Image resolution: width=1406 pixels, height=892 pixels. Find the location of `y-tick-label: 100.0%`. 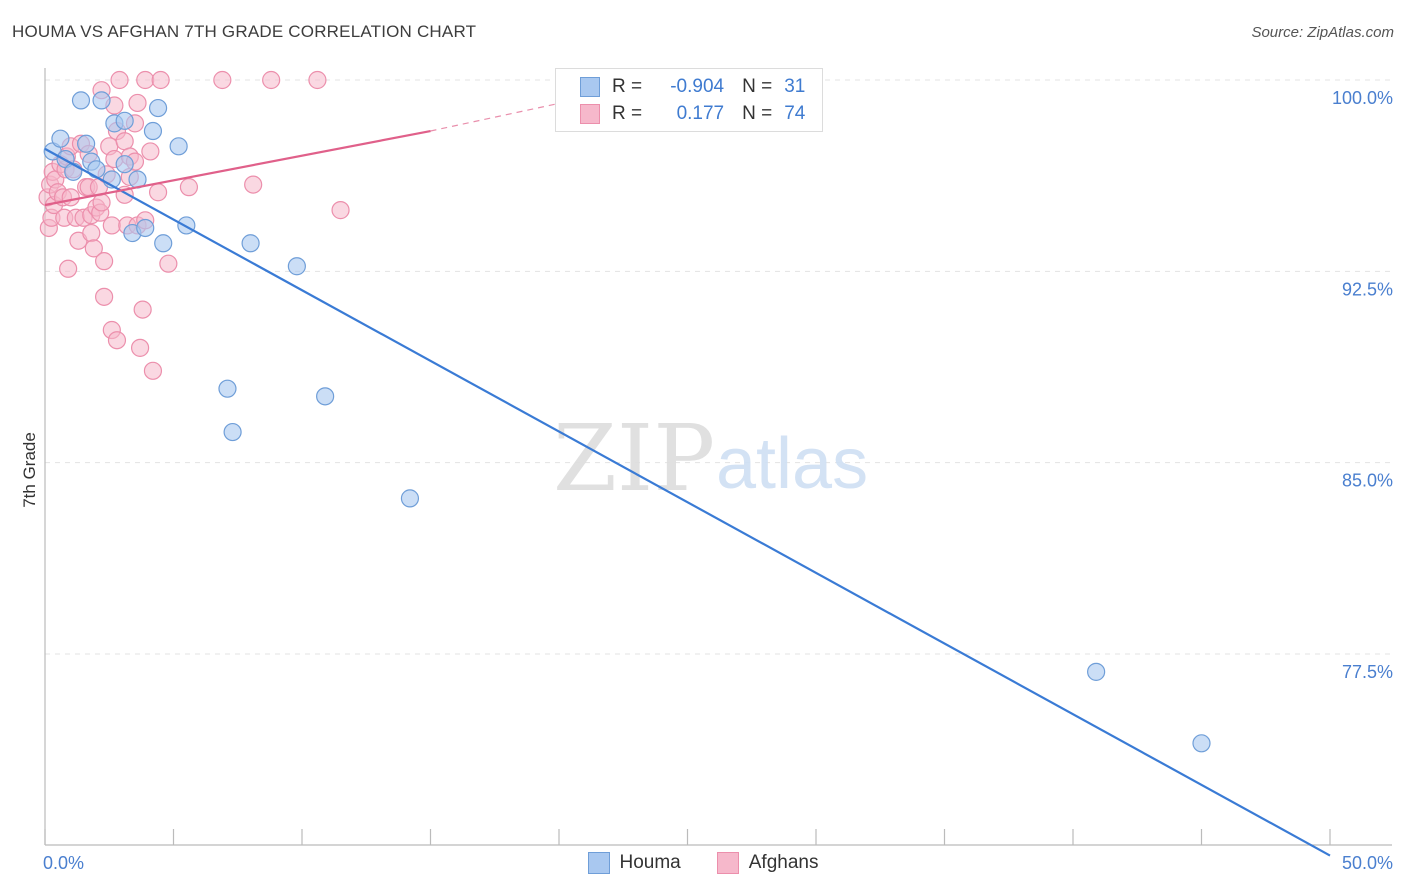

y-tick-label: 100.0% is located at coordinates (1362, 98).